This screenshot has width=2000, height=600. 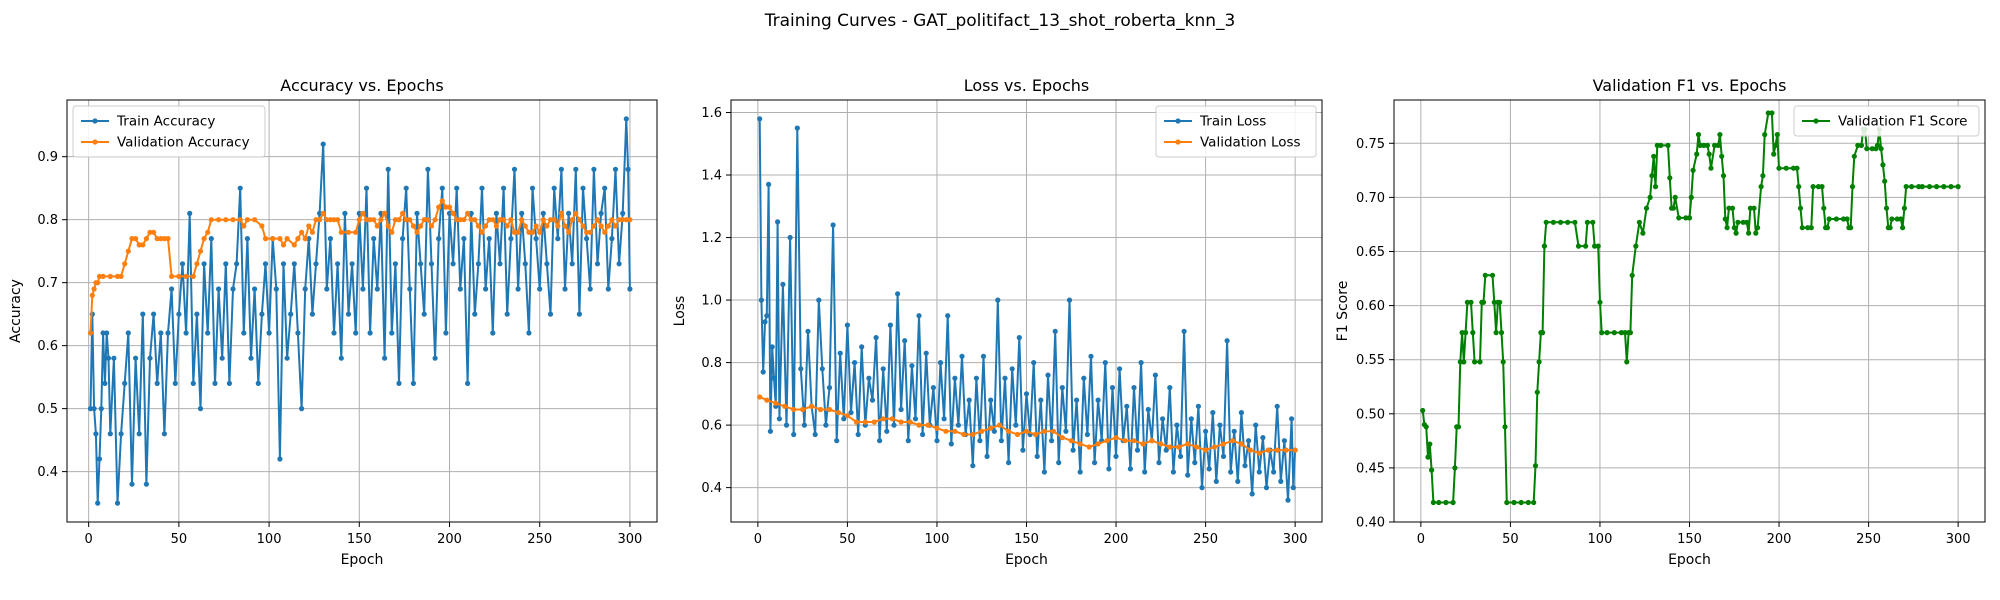 What do you see at coordinates (711, 488) in the screenshot?
I see `y-tick-label: 0.4` at bounding box center [711, 488].